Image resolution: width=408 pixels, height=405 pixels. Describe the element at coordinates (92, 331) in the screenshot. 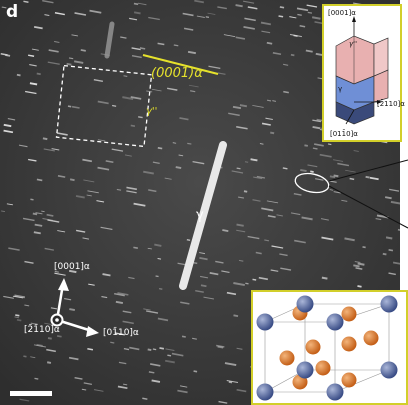

I see `arrow-right-head` at that location.